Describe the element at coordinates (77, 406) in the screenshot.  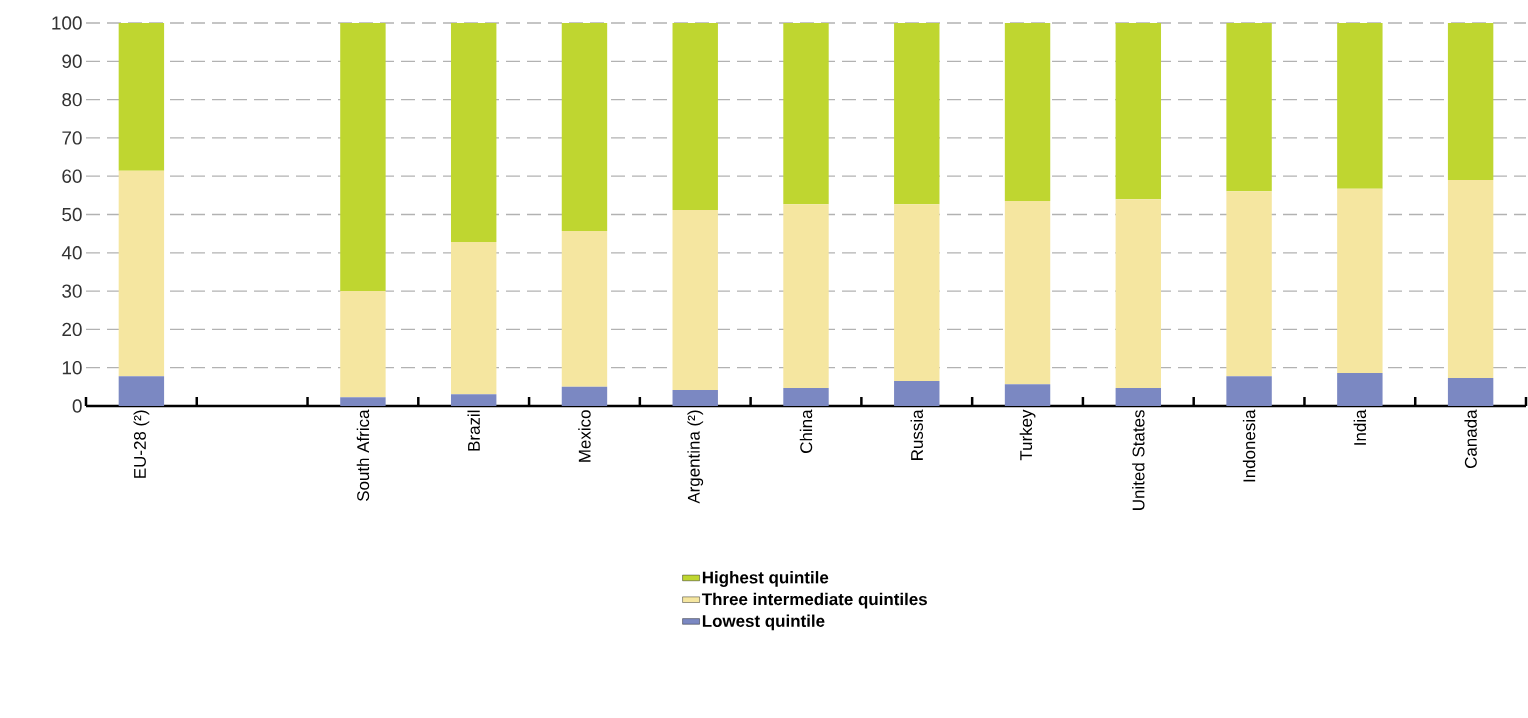
I see `y-tick-label: 0` at that location.